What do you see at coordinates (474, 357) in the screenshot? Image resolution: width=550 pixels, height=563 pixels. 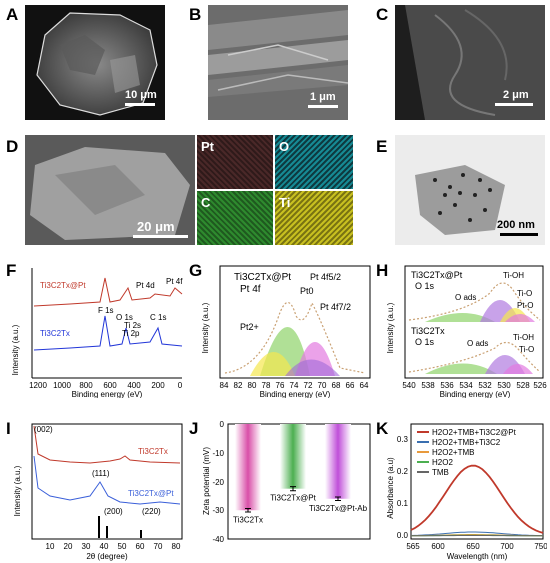 I see `o1s-raw` at bounding box center [474, 357].